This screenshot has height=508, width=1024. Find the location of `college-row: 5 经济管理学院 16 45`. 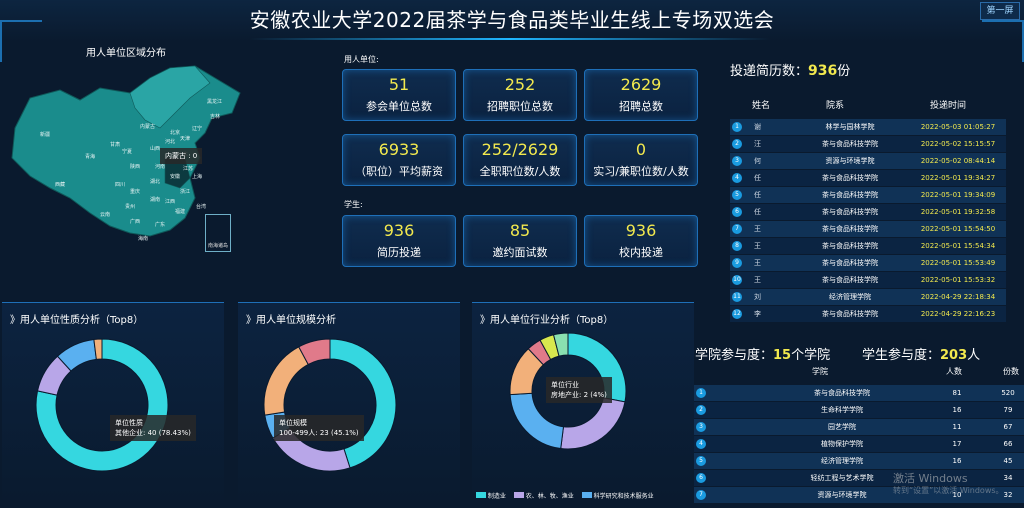

college-row: 5 经济管理学院 16 45 is located at coordinates (858, 461).